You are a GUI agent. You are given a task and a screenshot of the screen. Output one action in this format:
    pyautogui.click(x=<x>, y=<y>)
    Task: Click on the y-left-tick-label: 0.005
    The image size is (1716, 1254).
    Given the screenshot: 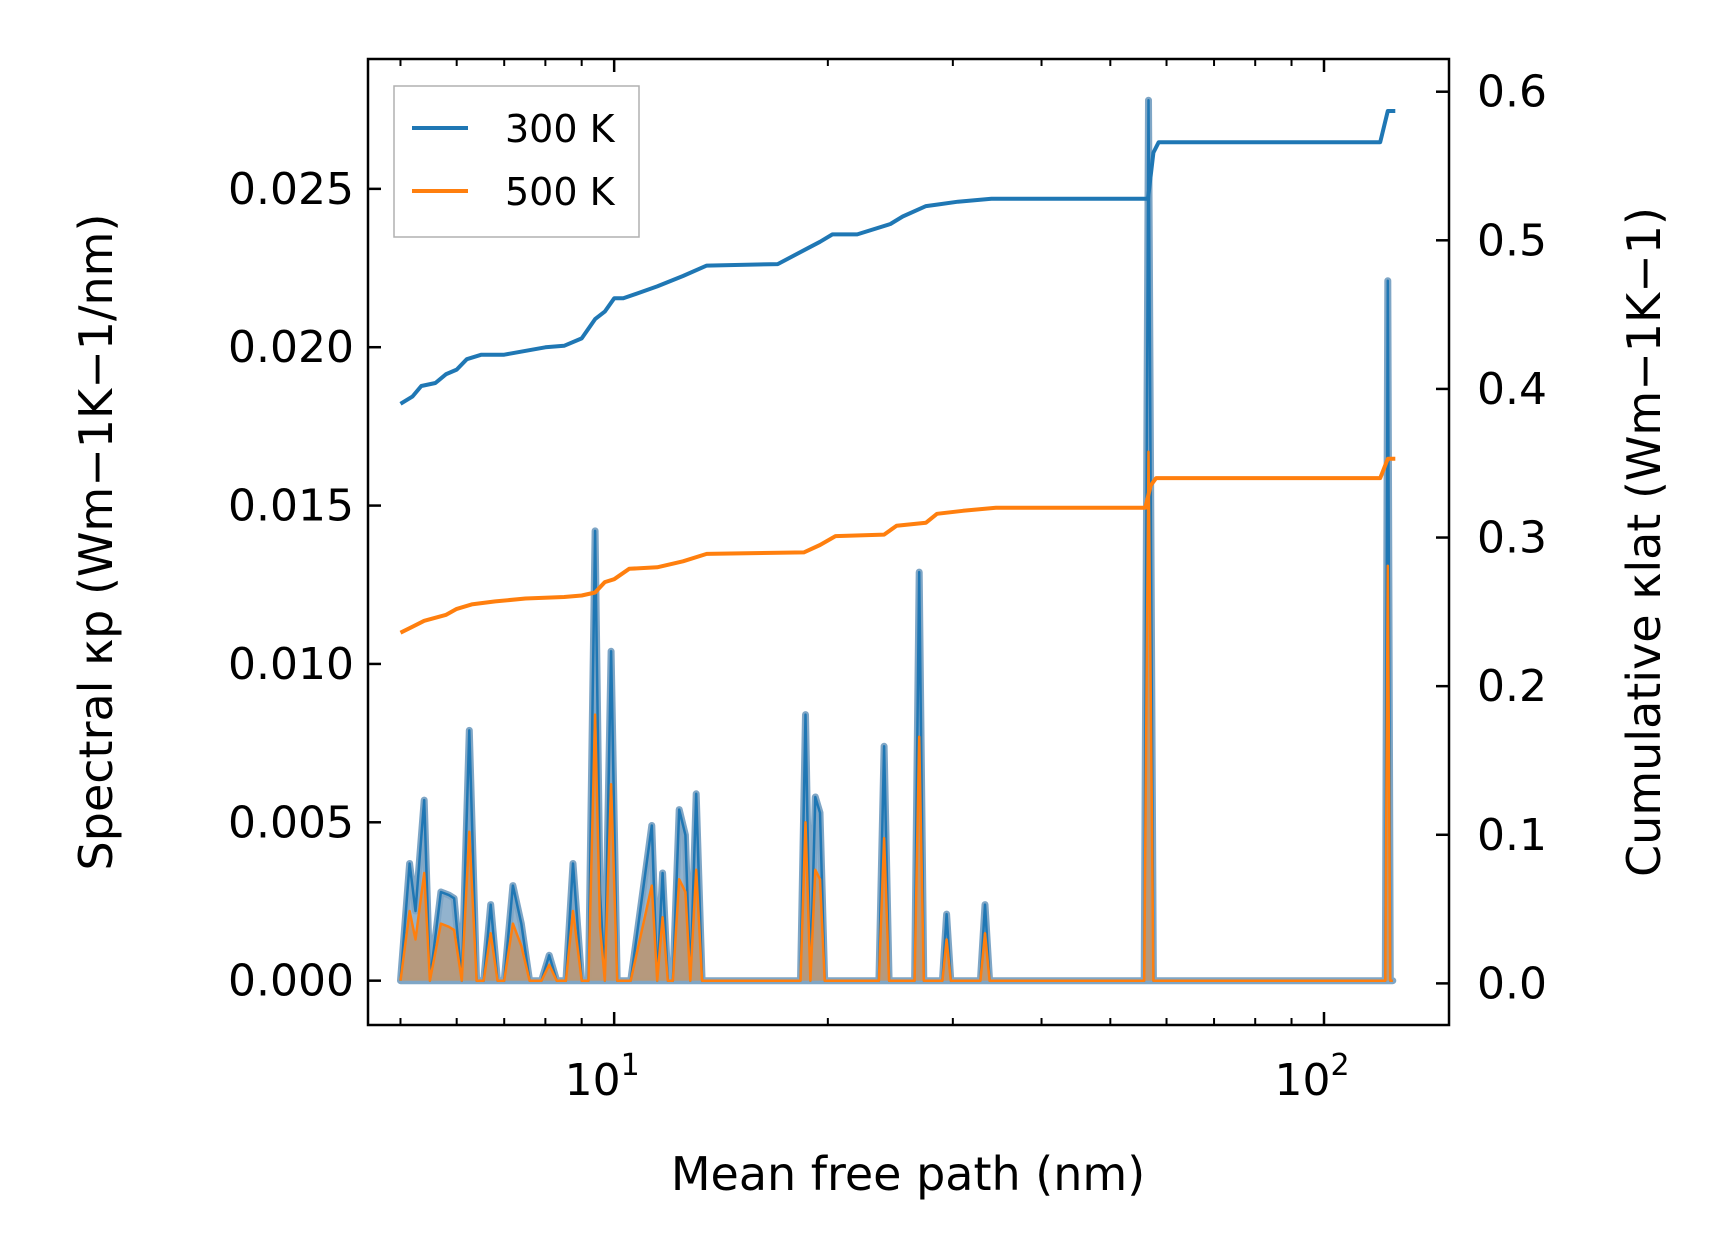 What is the action you would take?
    pyautogui.click(x=291, y=822)
    